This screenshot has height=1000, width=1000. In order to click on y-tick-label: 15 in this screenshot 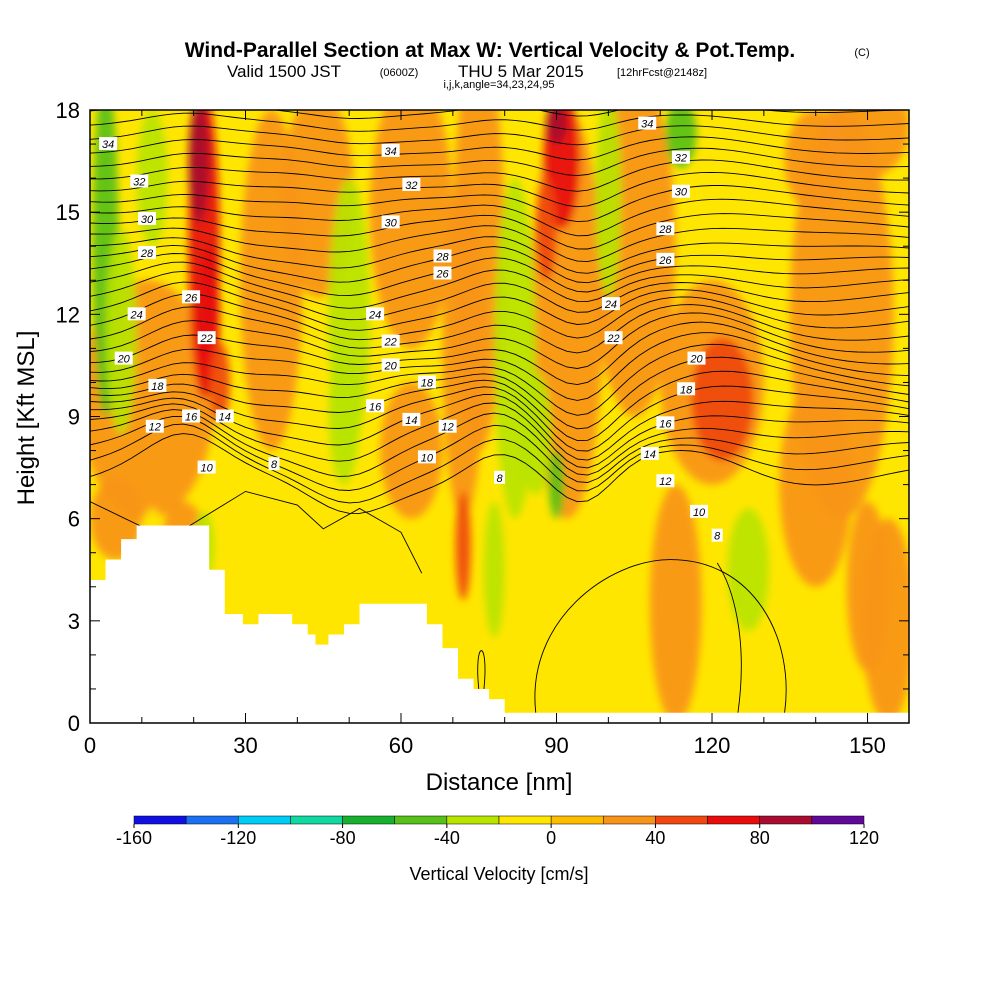, I will do `click(68, 212)`.